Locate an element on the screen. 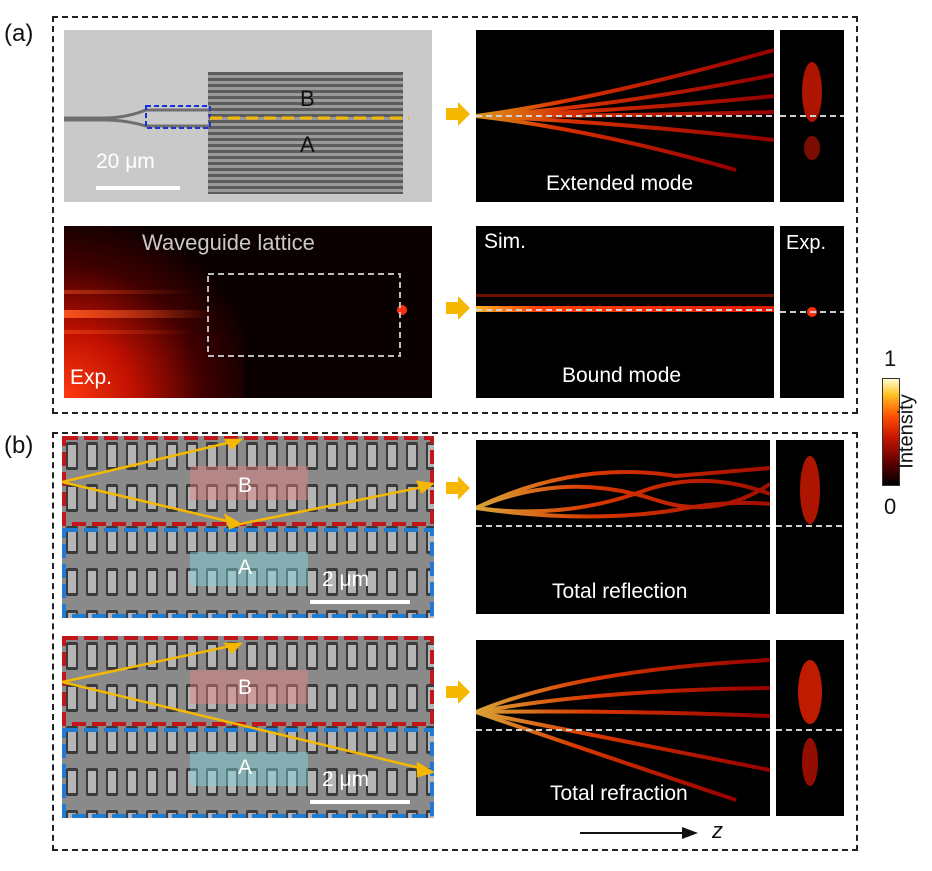 This screenshot has width=932, height=871. lattice-outline is located at coordinates (304, 315).